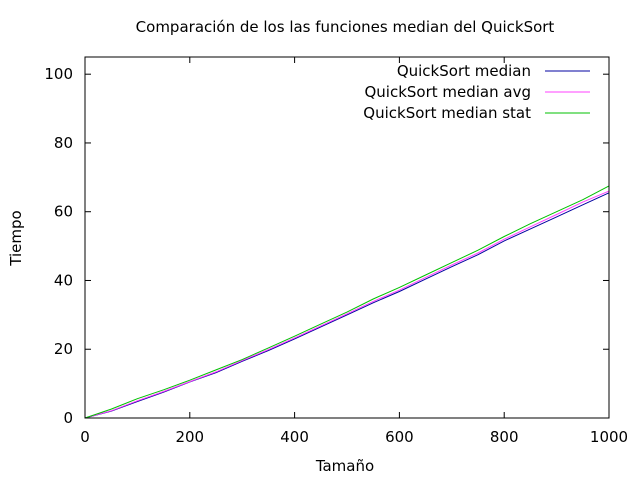 Image resolution: width=640 pixels, height=480 pixels. Describe the element at coordinates (464, 71) in the screenshot. I see `legend-label: QuickSort median` at that location.